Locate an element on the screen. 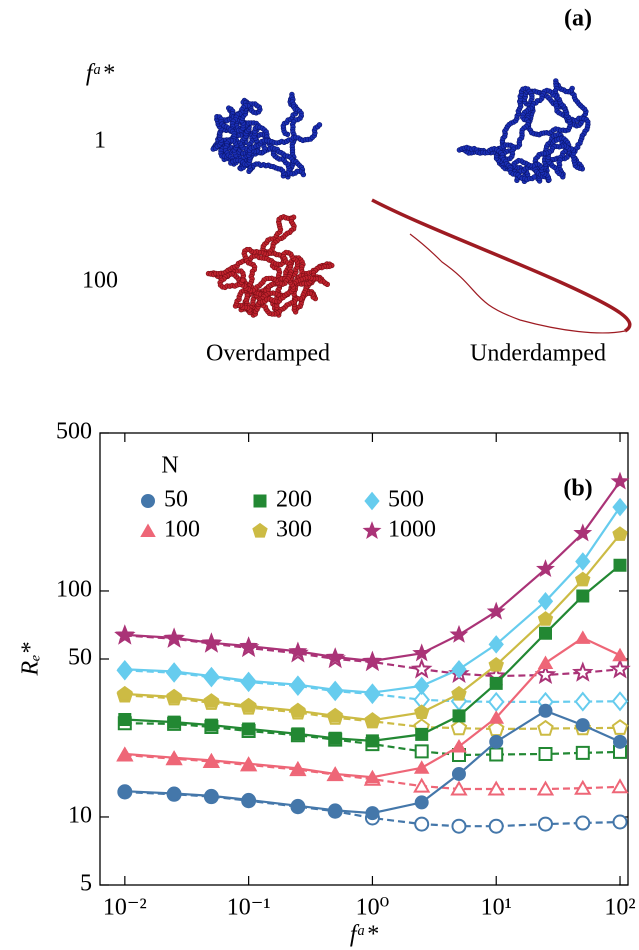 The image size is (639, 950). legend-item: 300 is located at coordinates (282, 530).